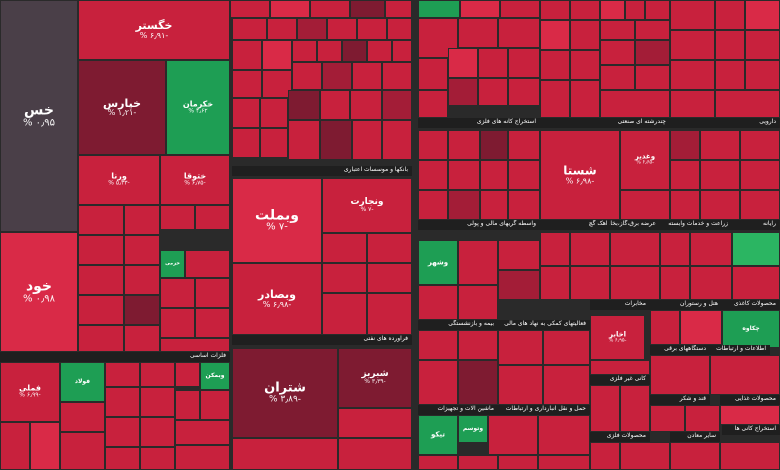  I want to click on treemap-tile: فملی -۶٫۹۹ %, so click(30, 392).